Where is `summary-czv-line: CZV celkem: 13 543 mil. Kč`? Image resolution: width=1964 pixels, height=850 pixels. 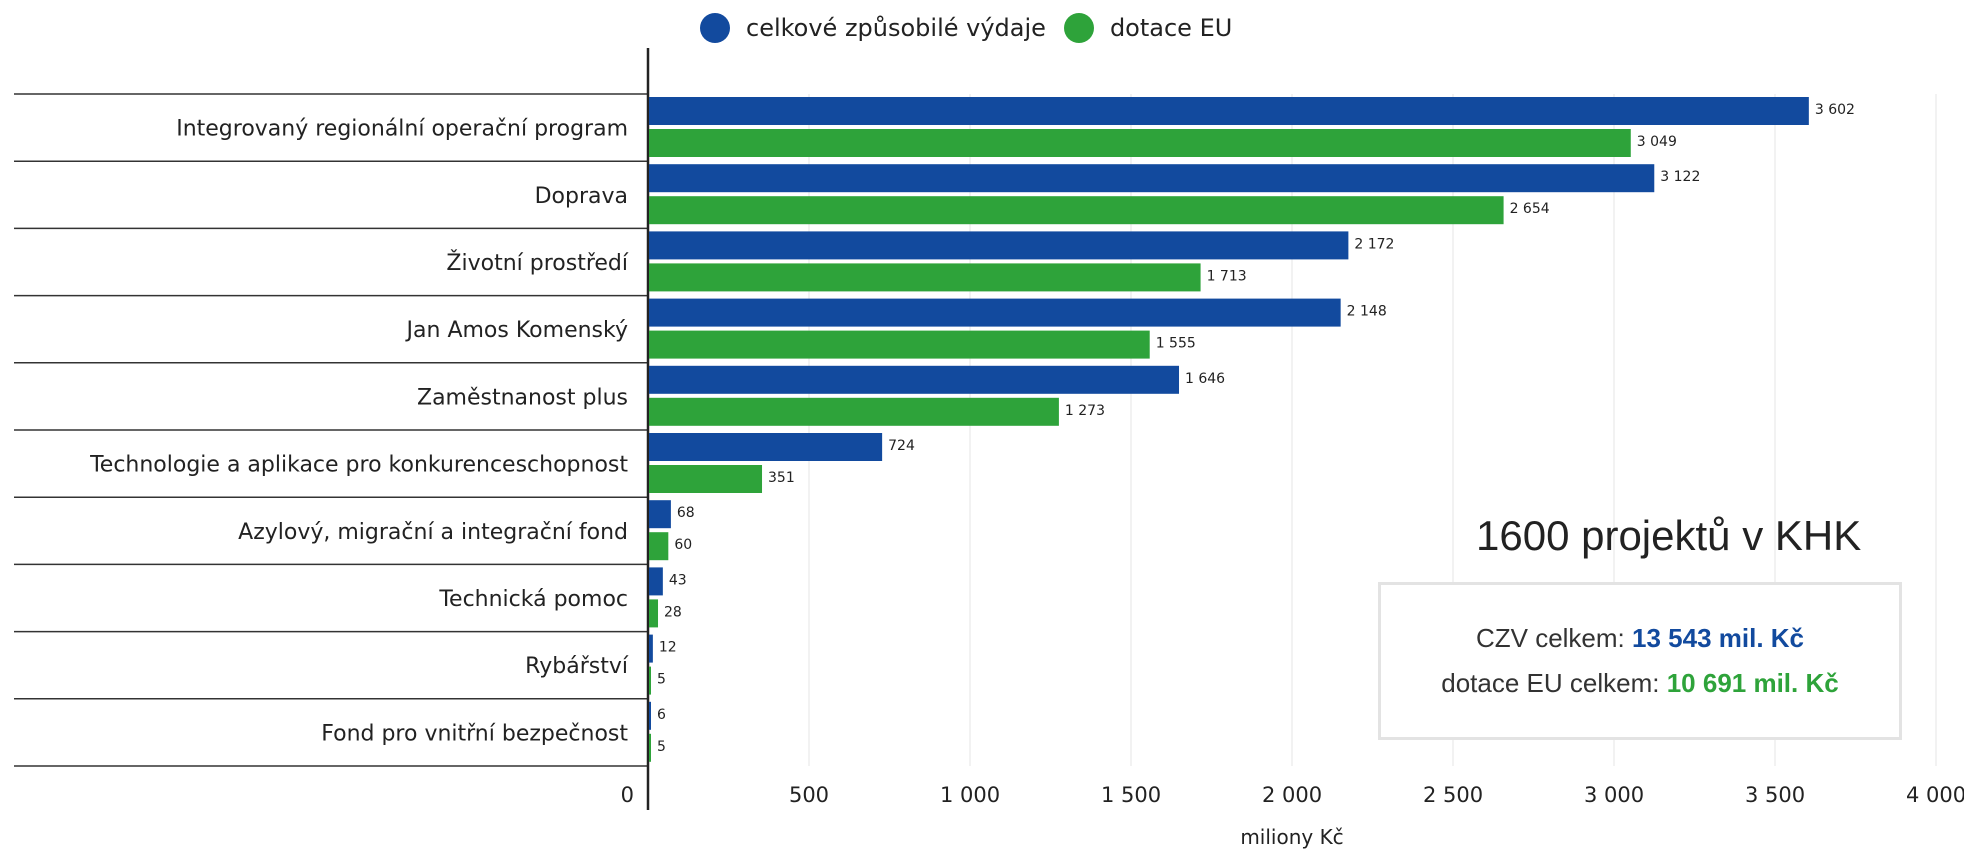 summary-czv-line: CZV celkem: 13 543 mil. Kč is located at coordinates (1640, 638).